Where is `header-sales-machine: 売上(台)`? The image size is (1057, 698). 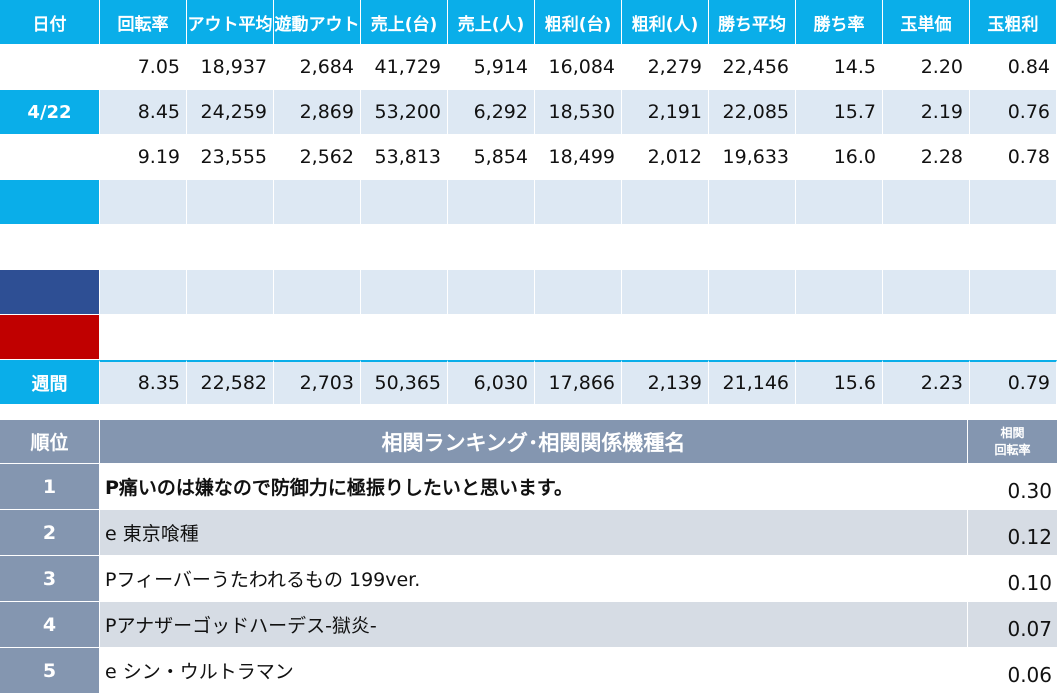
header-sales-machine: 売上(台) is located at coordinates (404, 22).